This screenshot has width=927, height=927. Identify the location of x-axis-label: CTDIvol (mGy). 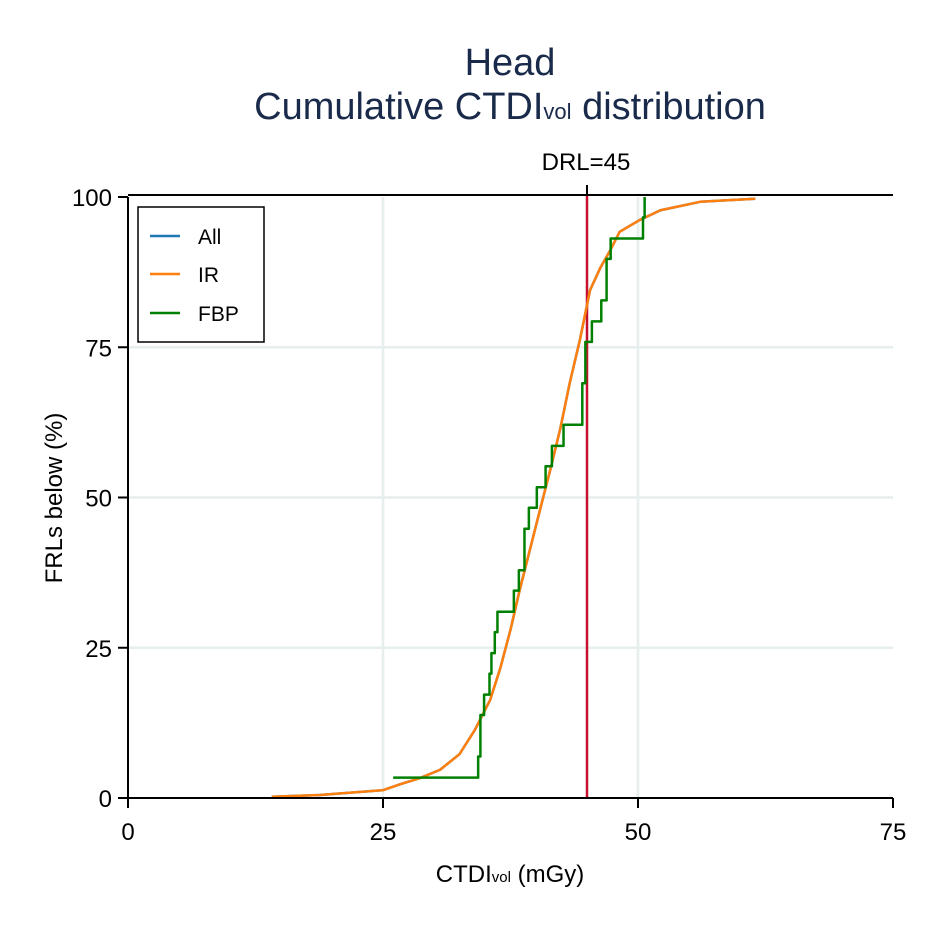
(510, 874).